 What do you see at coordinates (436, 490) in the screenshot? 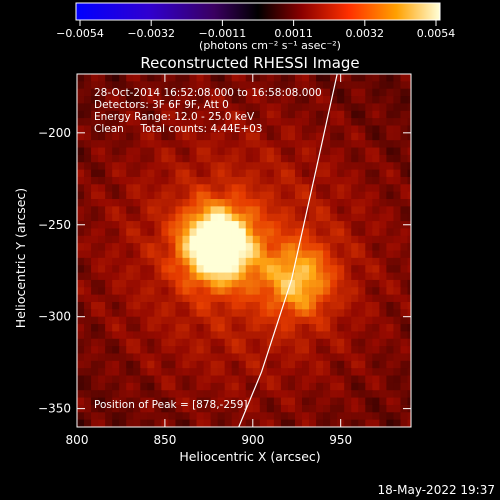
I see `footer-timestamp: 18-May-2022 19:37` at bounding box center [436, 490].